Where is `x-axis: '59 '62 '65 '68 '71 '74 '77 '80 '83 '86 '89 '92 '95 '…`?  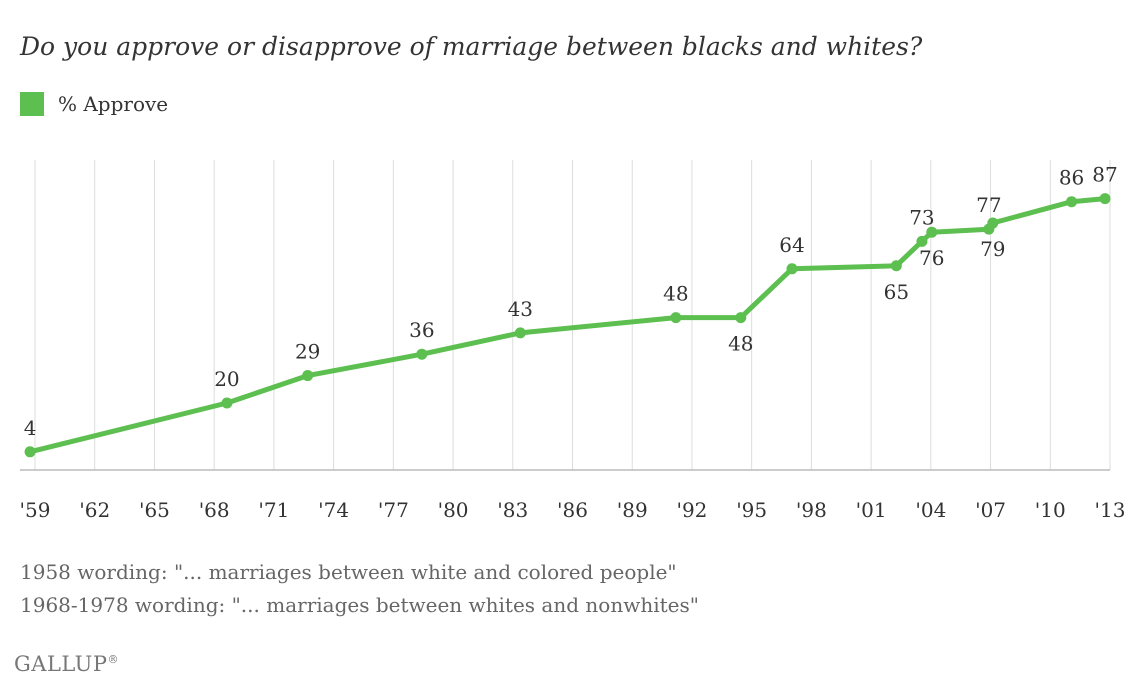
x-axis: '59 '62 '65 '68 '71 '74 '77 '80 '83 '86 '89 '92 '95 '… is located at coordinates (573, 495).